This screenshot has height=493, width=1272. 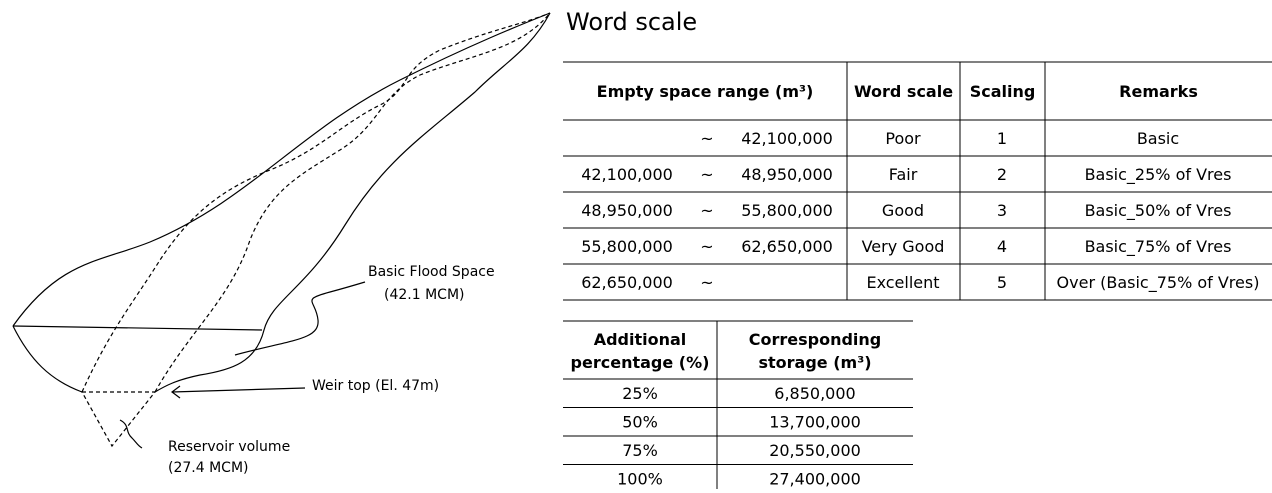 I want to click on cell-text: storage (m³), so click(x=814, y=362).